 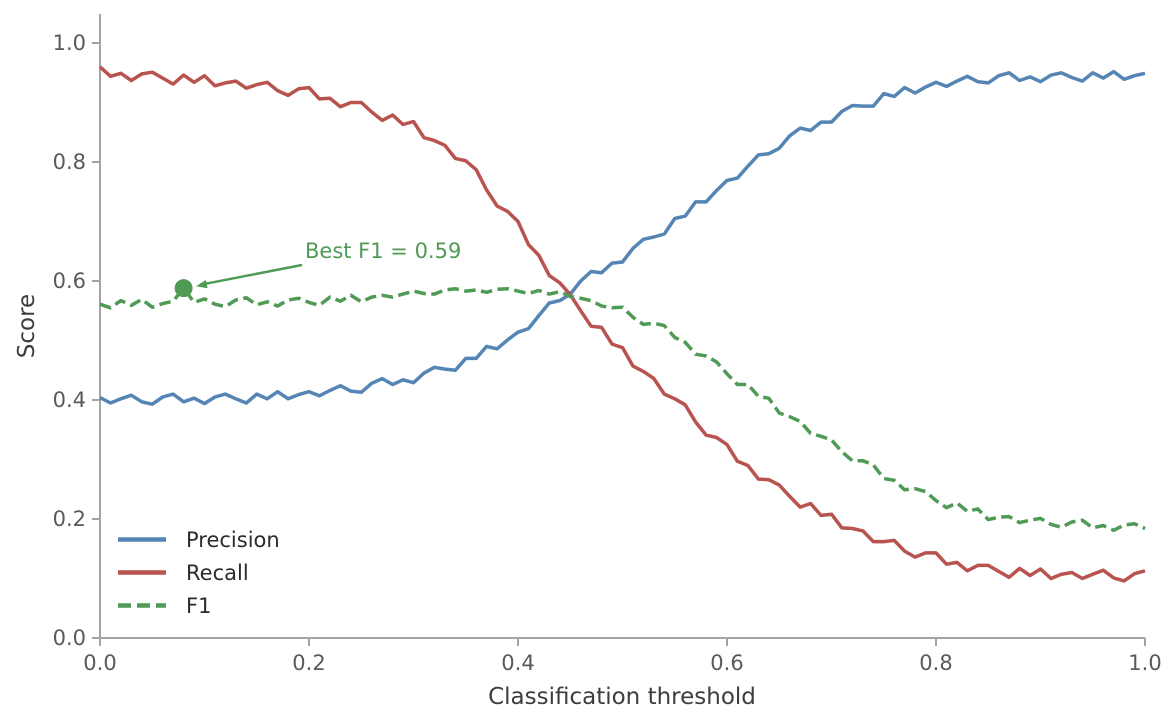 I want to click on legend-item-recall: Recall, so click(x=199, y=572).